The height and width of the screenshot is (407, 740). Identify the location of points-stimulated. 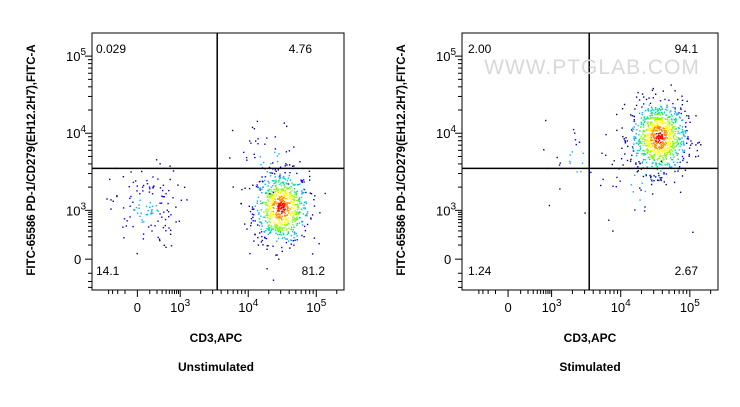
(622, 158).